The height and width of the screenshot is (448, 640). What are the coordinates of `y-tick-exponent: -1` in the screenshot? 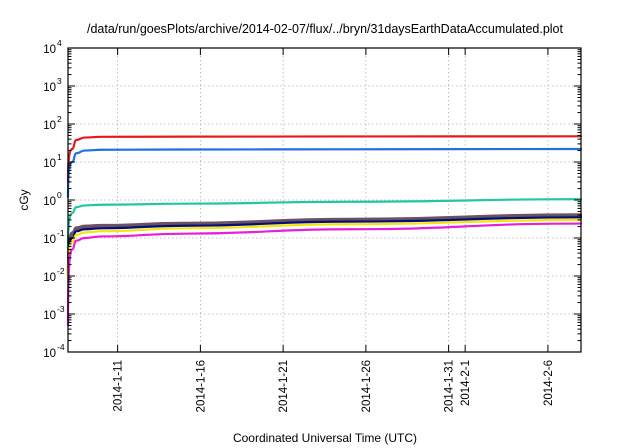 It's located at (61, 233).